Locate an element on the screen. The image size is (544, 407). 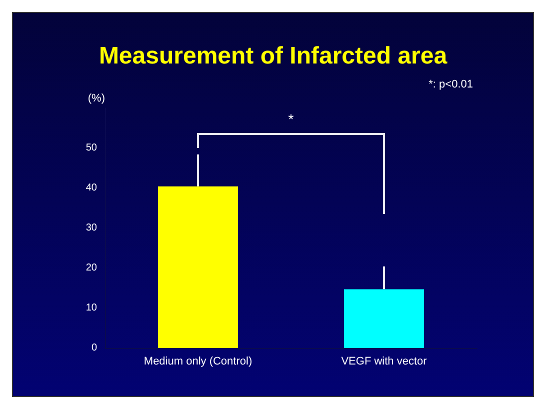
y-tick-label: 30 is located at coordinates (92, 228).